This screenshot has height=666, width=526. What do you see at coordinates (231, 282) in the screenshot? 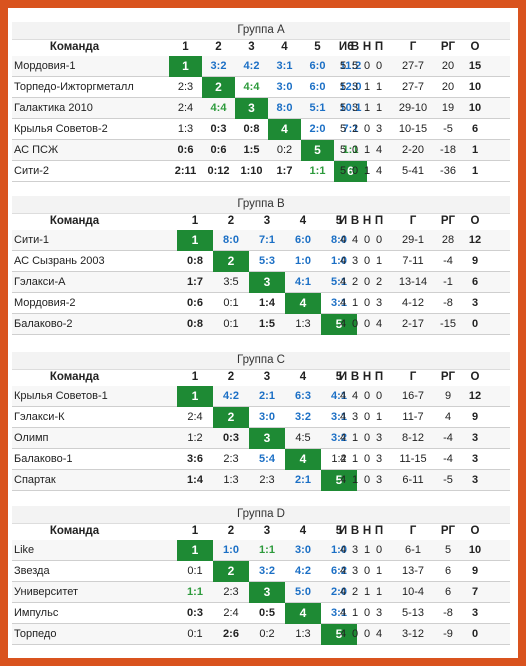
I see `score-cell: 3:5` at bounding box center [231, 282].